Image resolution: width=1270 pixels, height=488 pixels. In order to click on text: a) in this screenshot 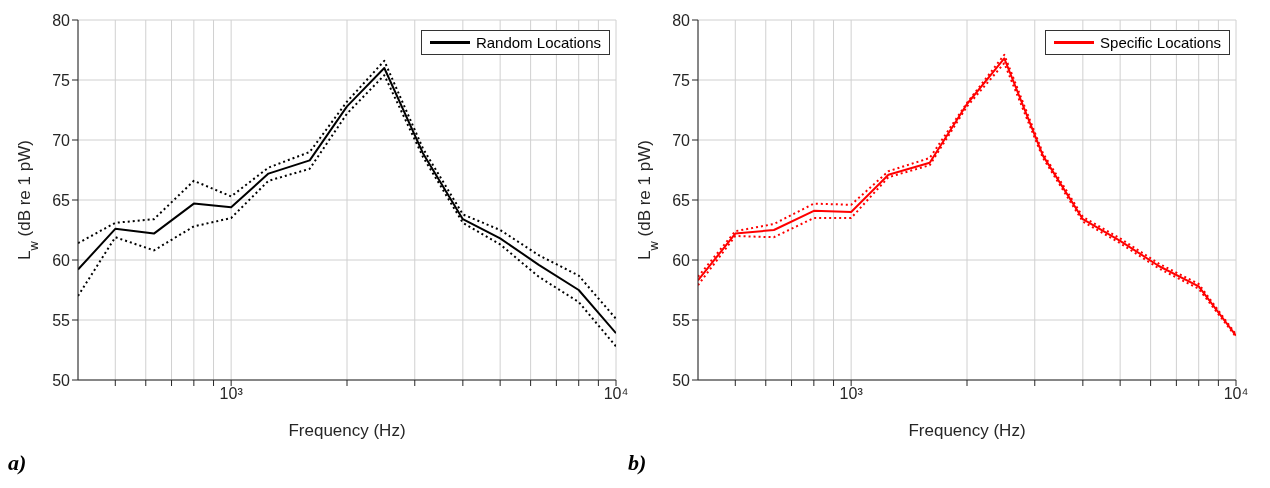, I will do `click(17, 463)`.